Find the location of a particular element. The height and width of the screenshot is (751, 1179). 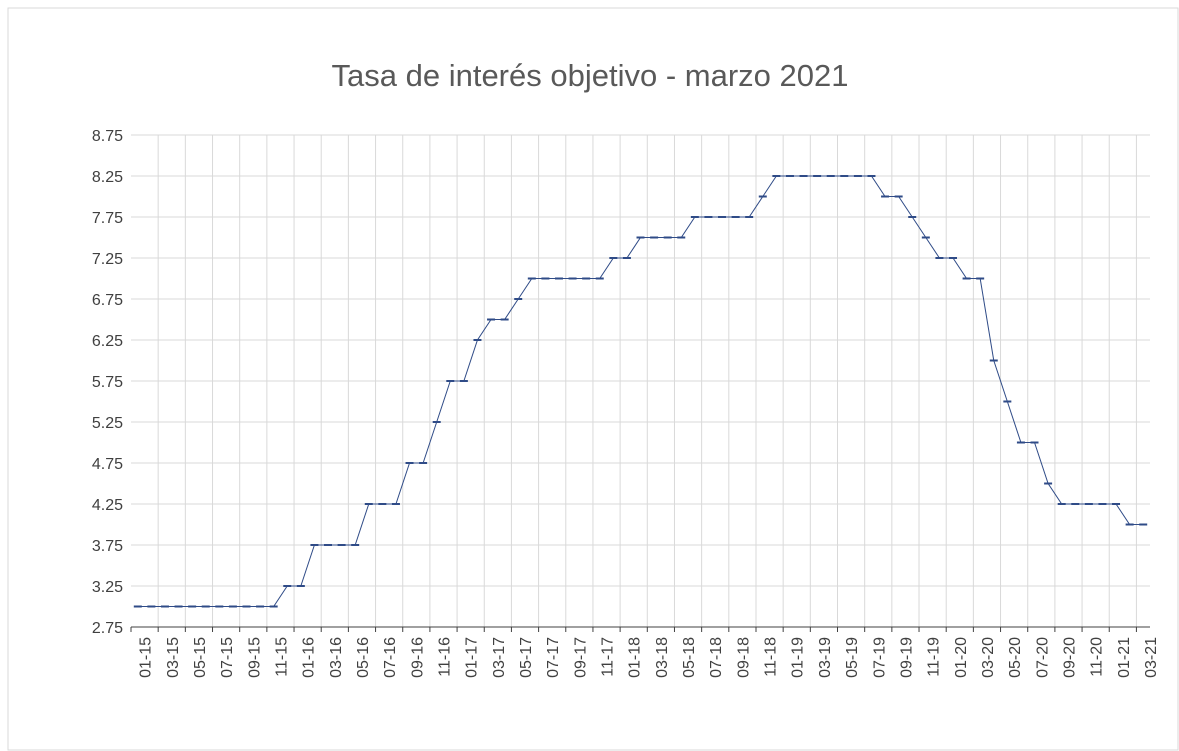

x-tick-label: 07-17 is located at coordinates (553, 657).